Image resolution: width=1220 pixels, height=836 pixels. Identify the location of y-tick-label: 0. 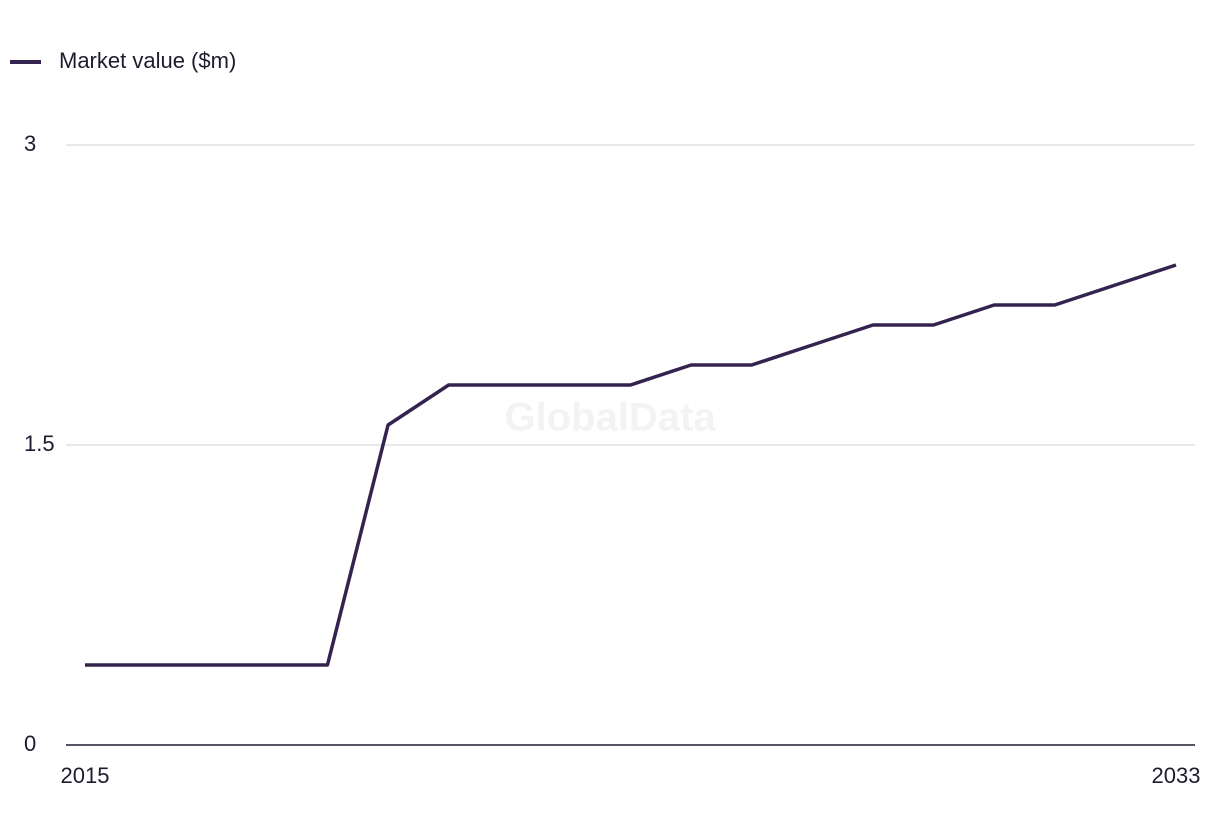
(30, 743).